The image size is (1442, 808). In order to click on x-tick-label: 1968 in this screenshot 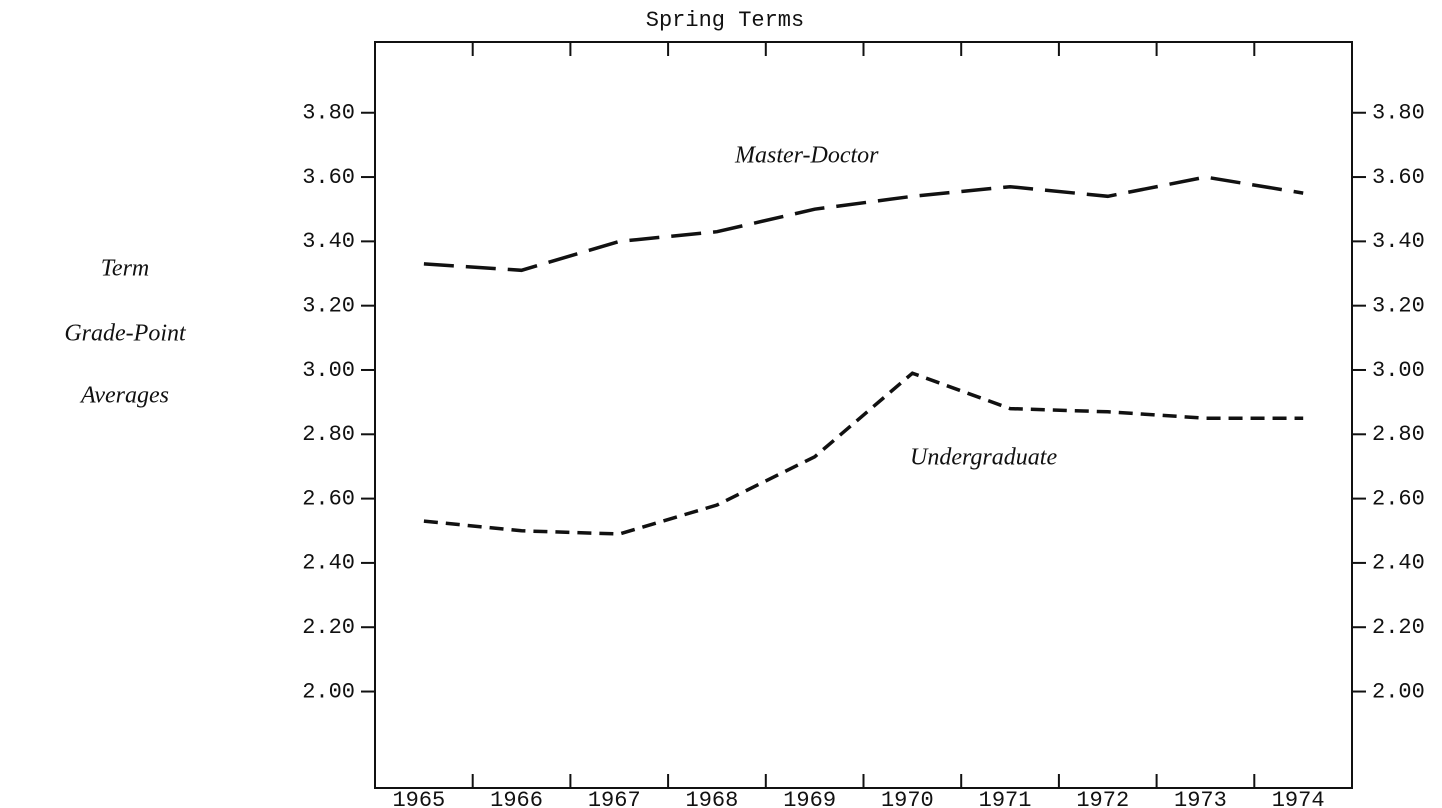, I will do `click(712, 798)`.